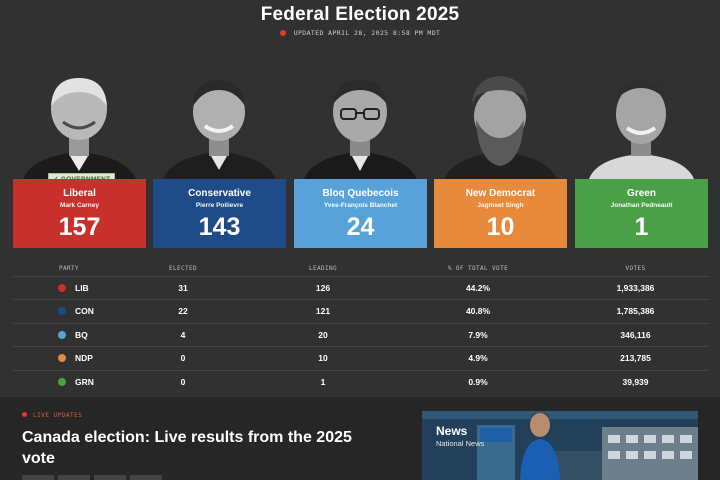 The height and width of the screenshot is (480, 720). Describe the element at coordinates (635, 358) in the screenshot. I see `votes-cell: 213,785` at that location.